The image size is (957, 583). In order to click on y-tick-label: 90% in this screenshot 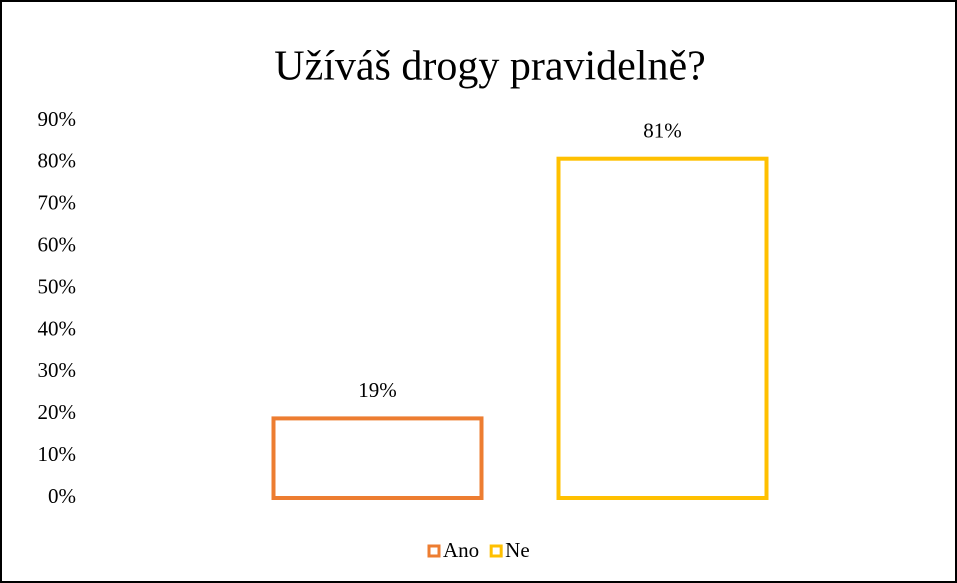, I will do `click(57, 119)`.